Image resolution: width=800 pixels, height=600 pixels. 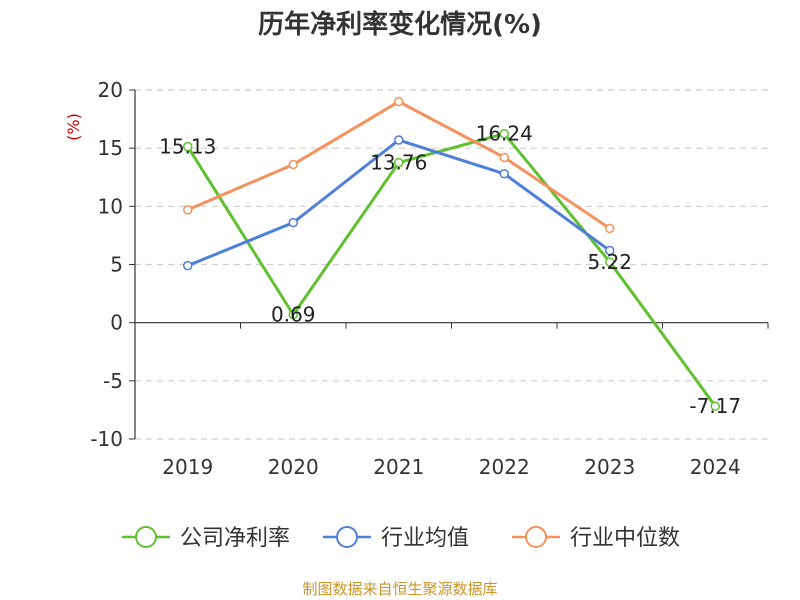 I want to click on y-tick-label: 5, so click(x=116, y=265).